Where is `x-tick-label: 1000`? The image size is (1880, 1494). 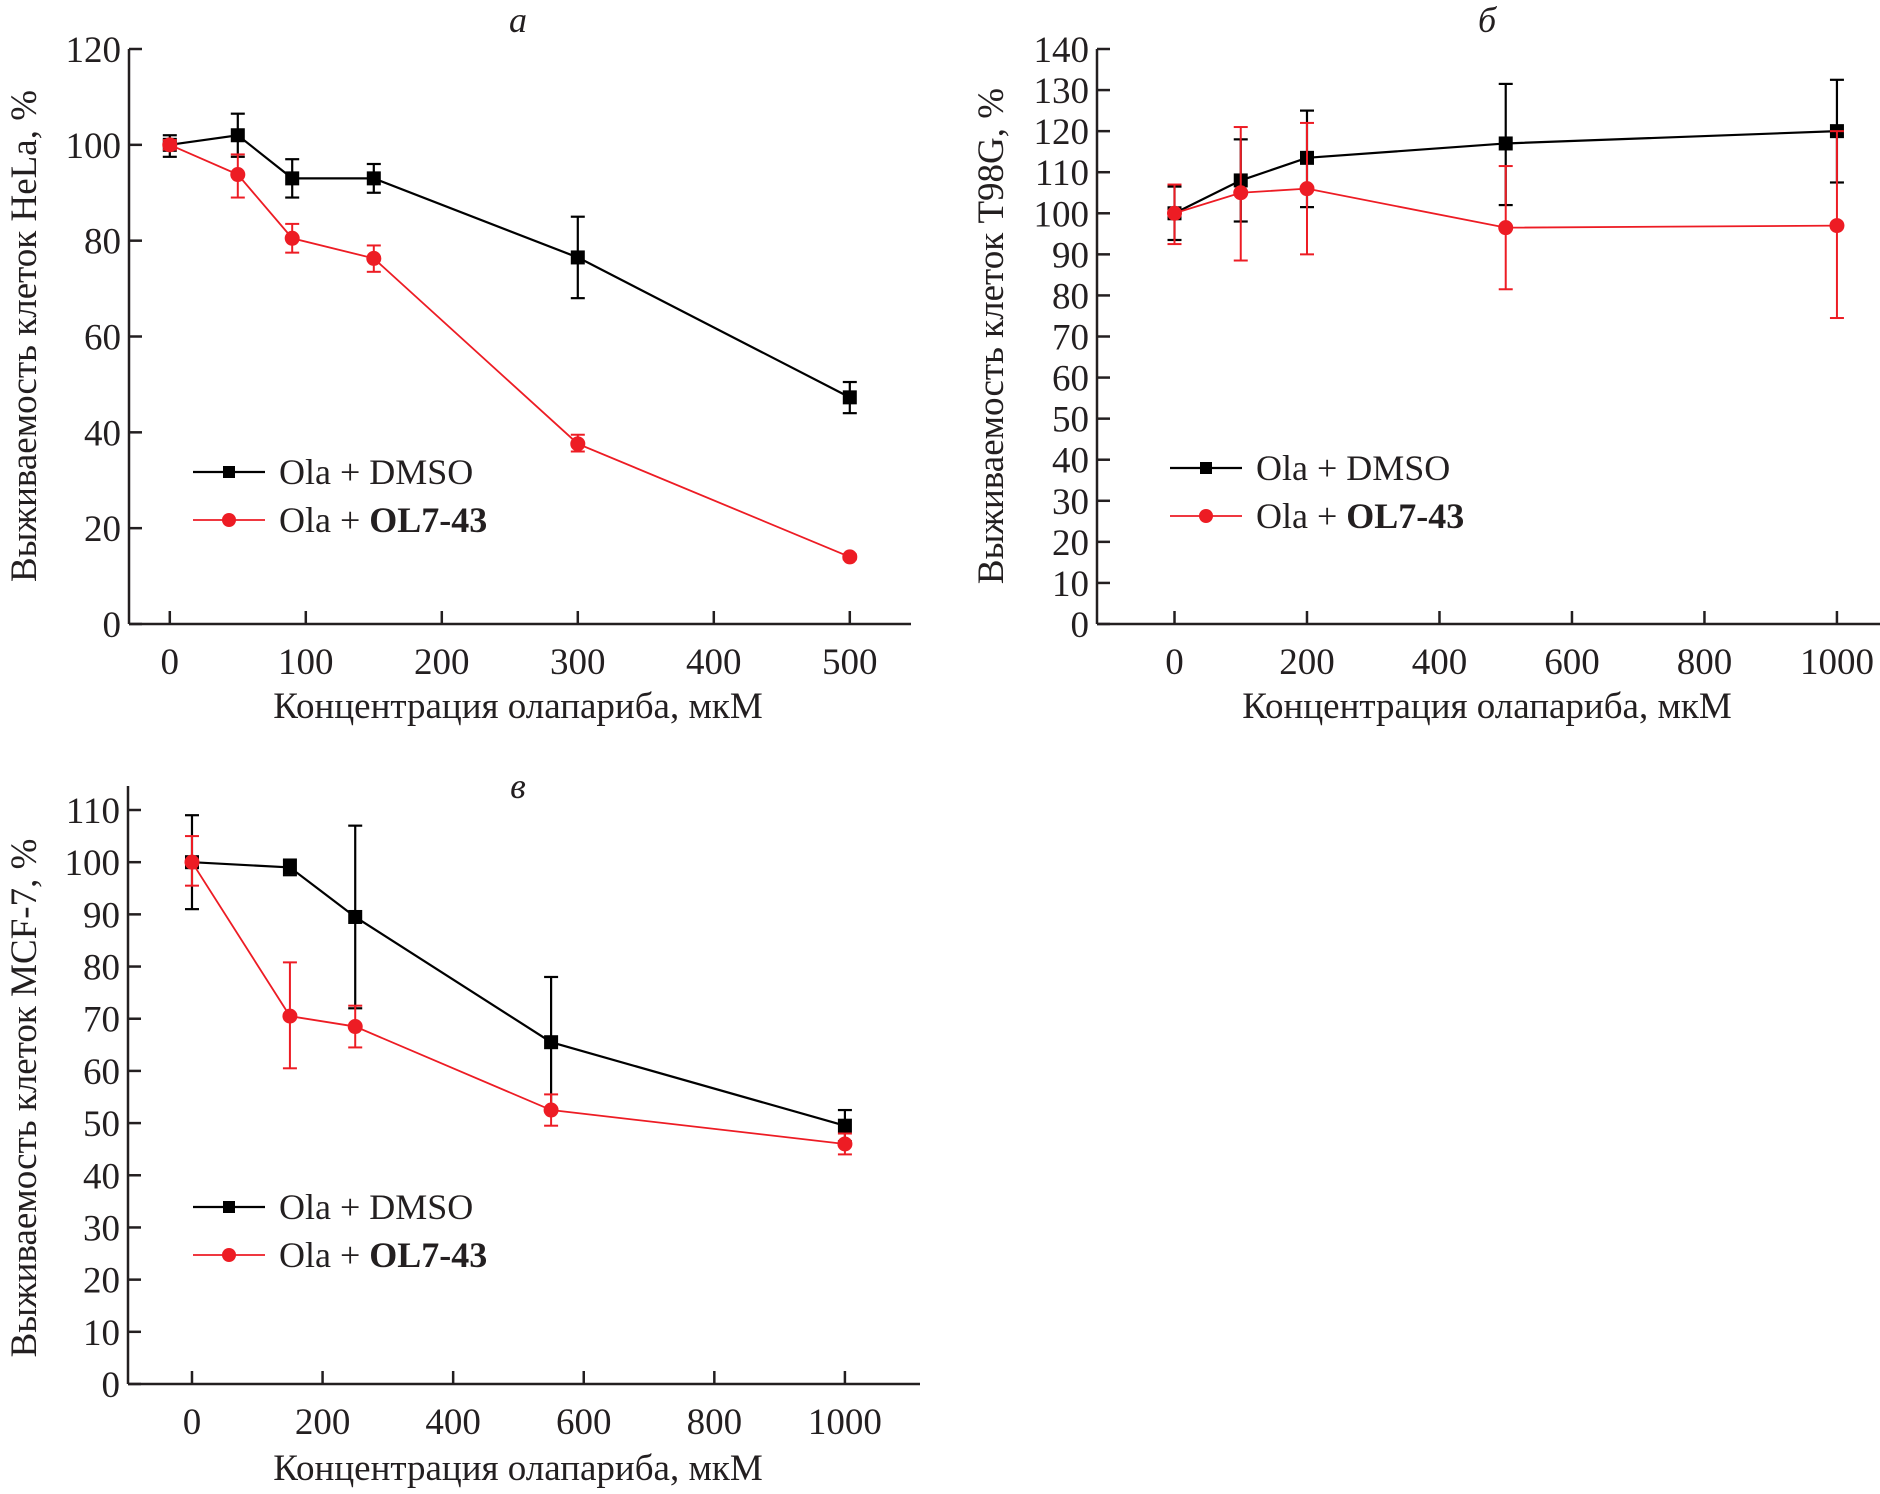
x-tick-label: 1000 is located at coordinates (845, 1422).